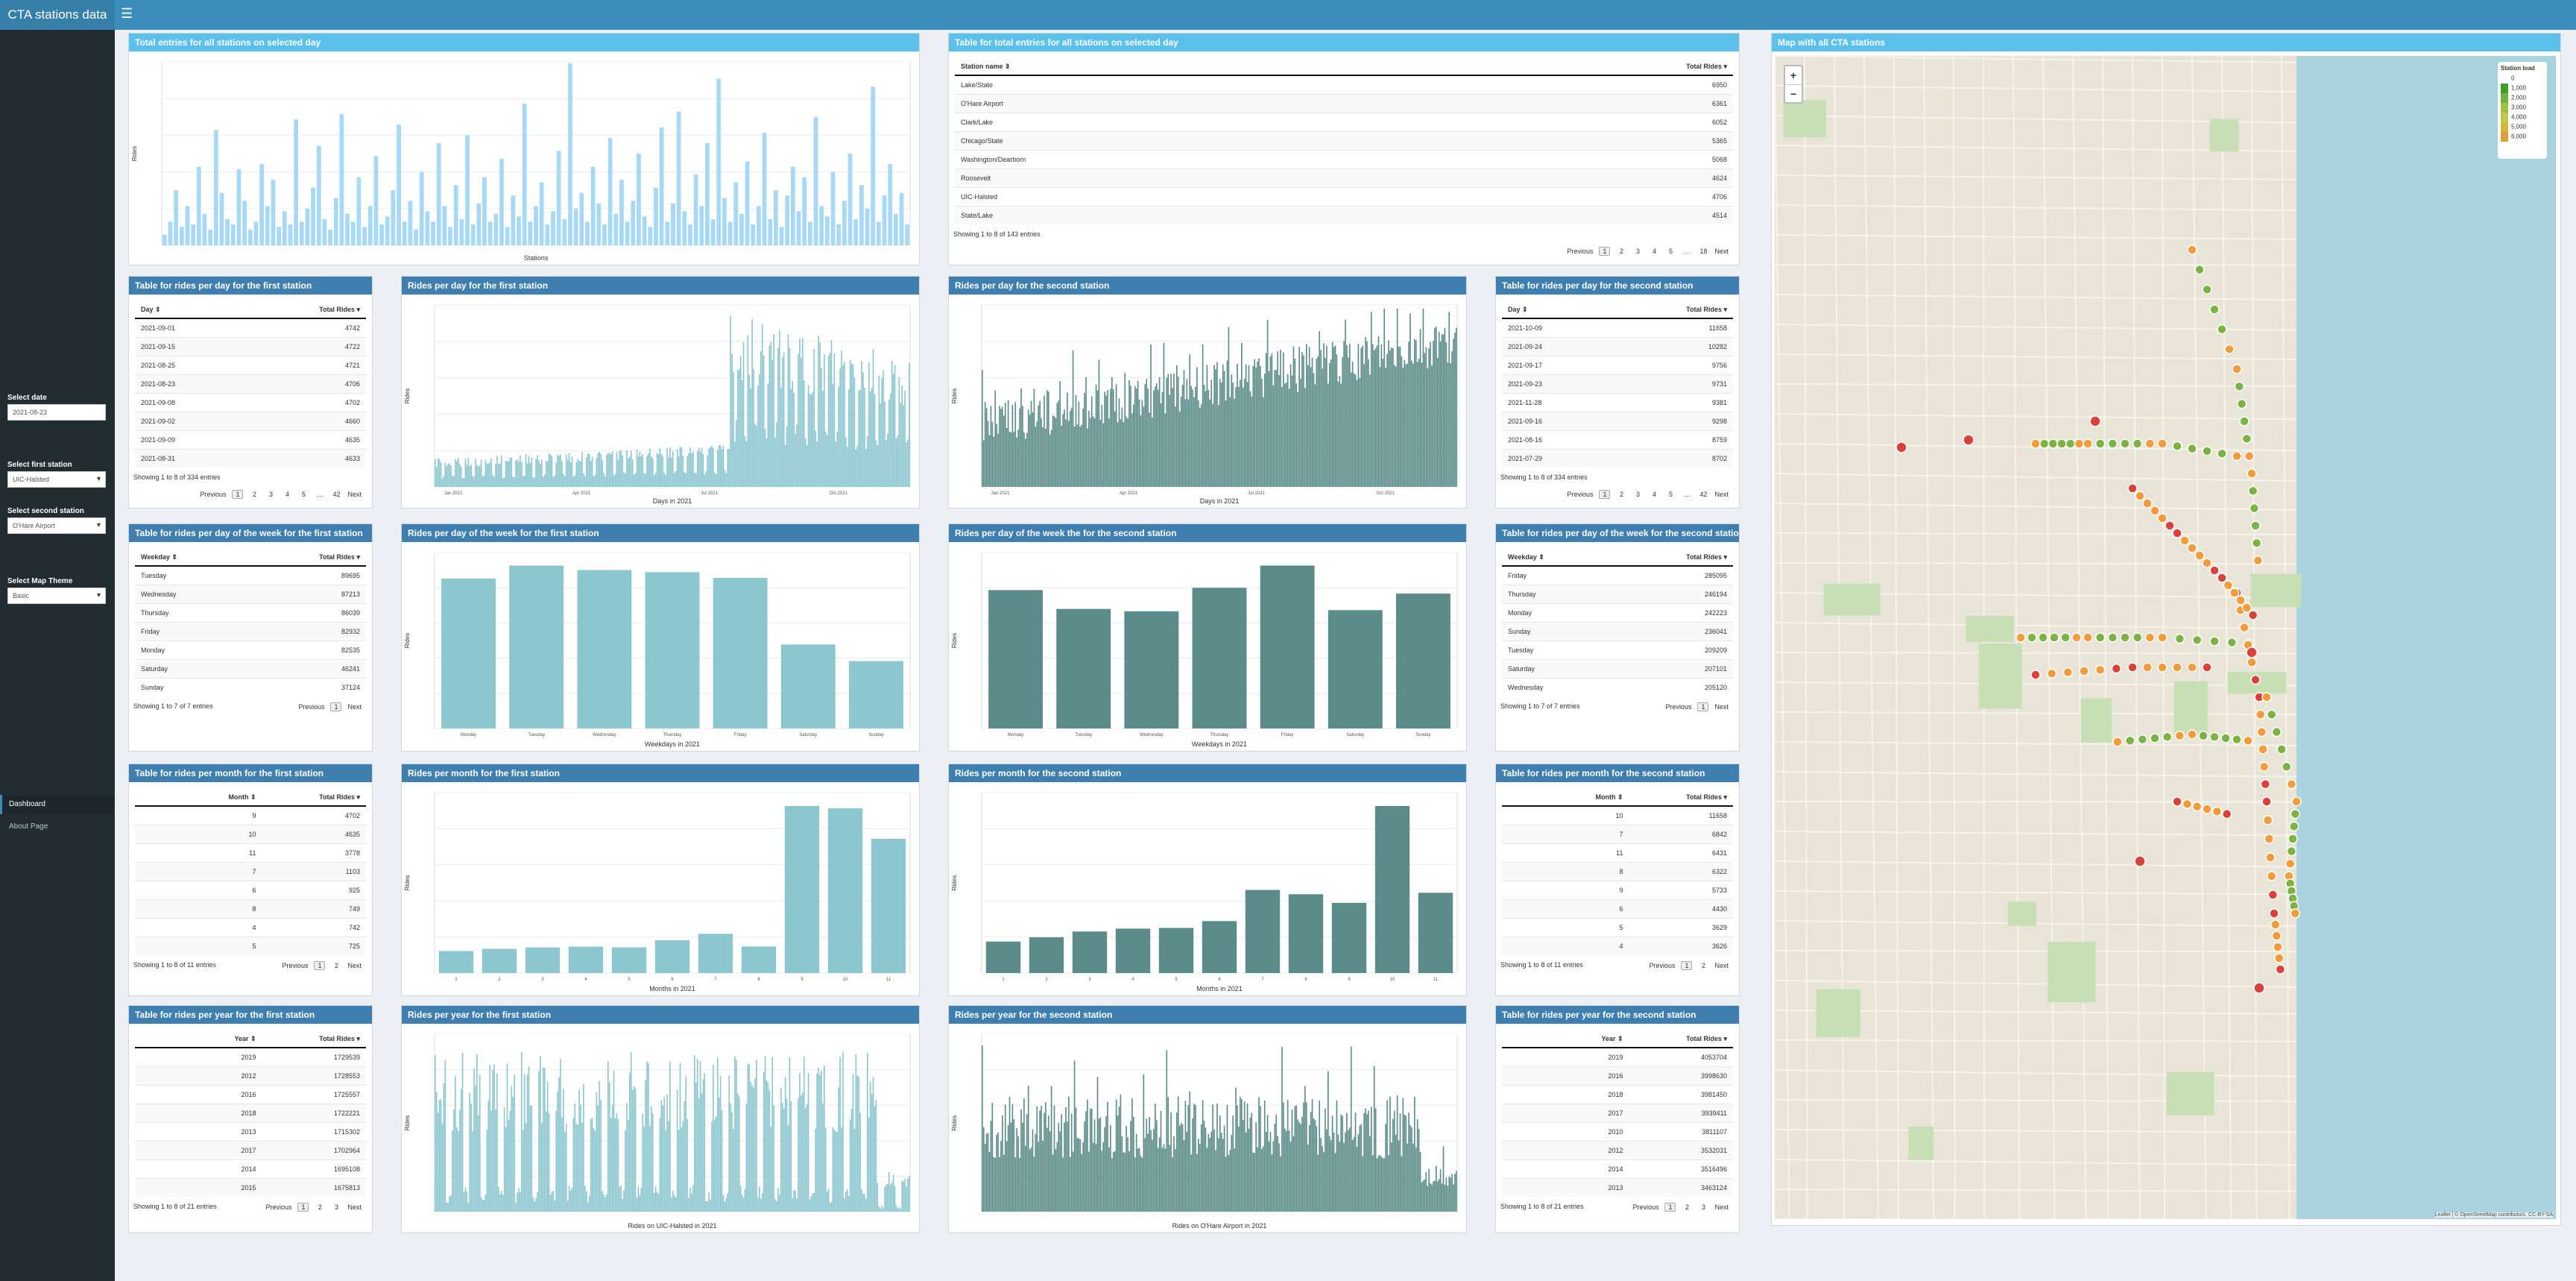 Image resolution: width=2576 pixels, height=1281 pixels. Describe the element at coordinates (354, 494) in the screenshot. I see `next-button: Next` at that location.